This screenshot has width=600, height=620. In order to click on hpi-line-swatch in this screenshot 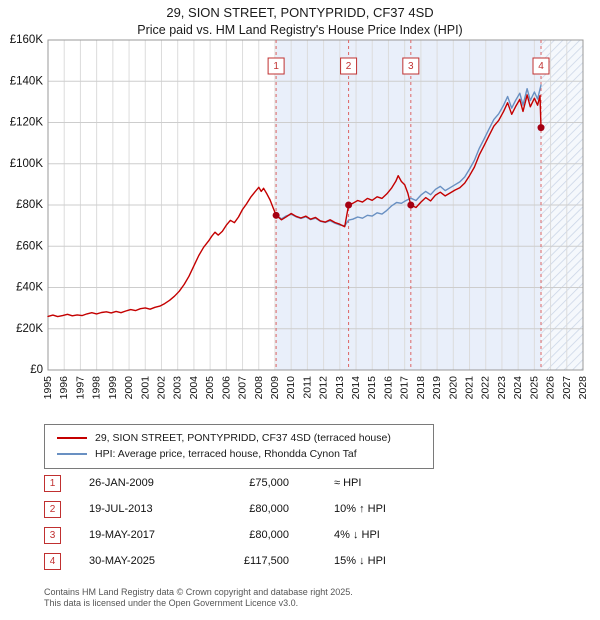, I will do `click(72, 454)`.